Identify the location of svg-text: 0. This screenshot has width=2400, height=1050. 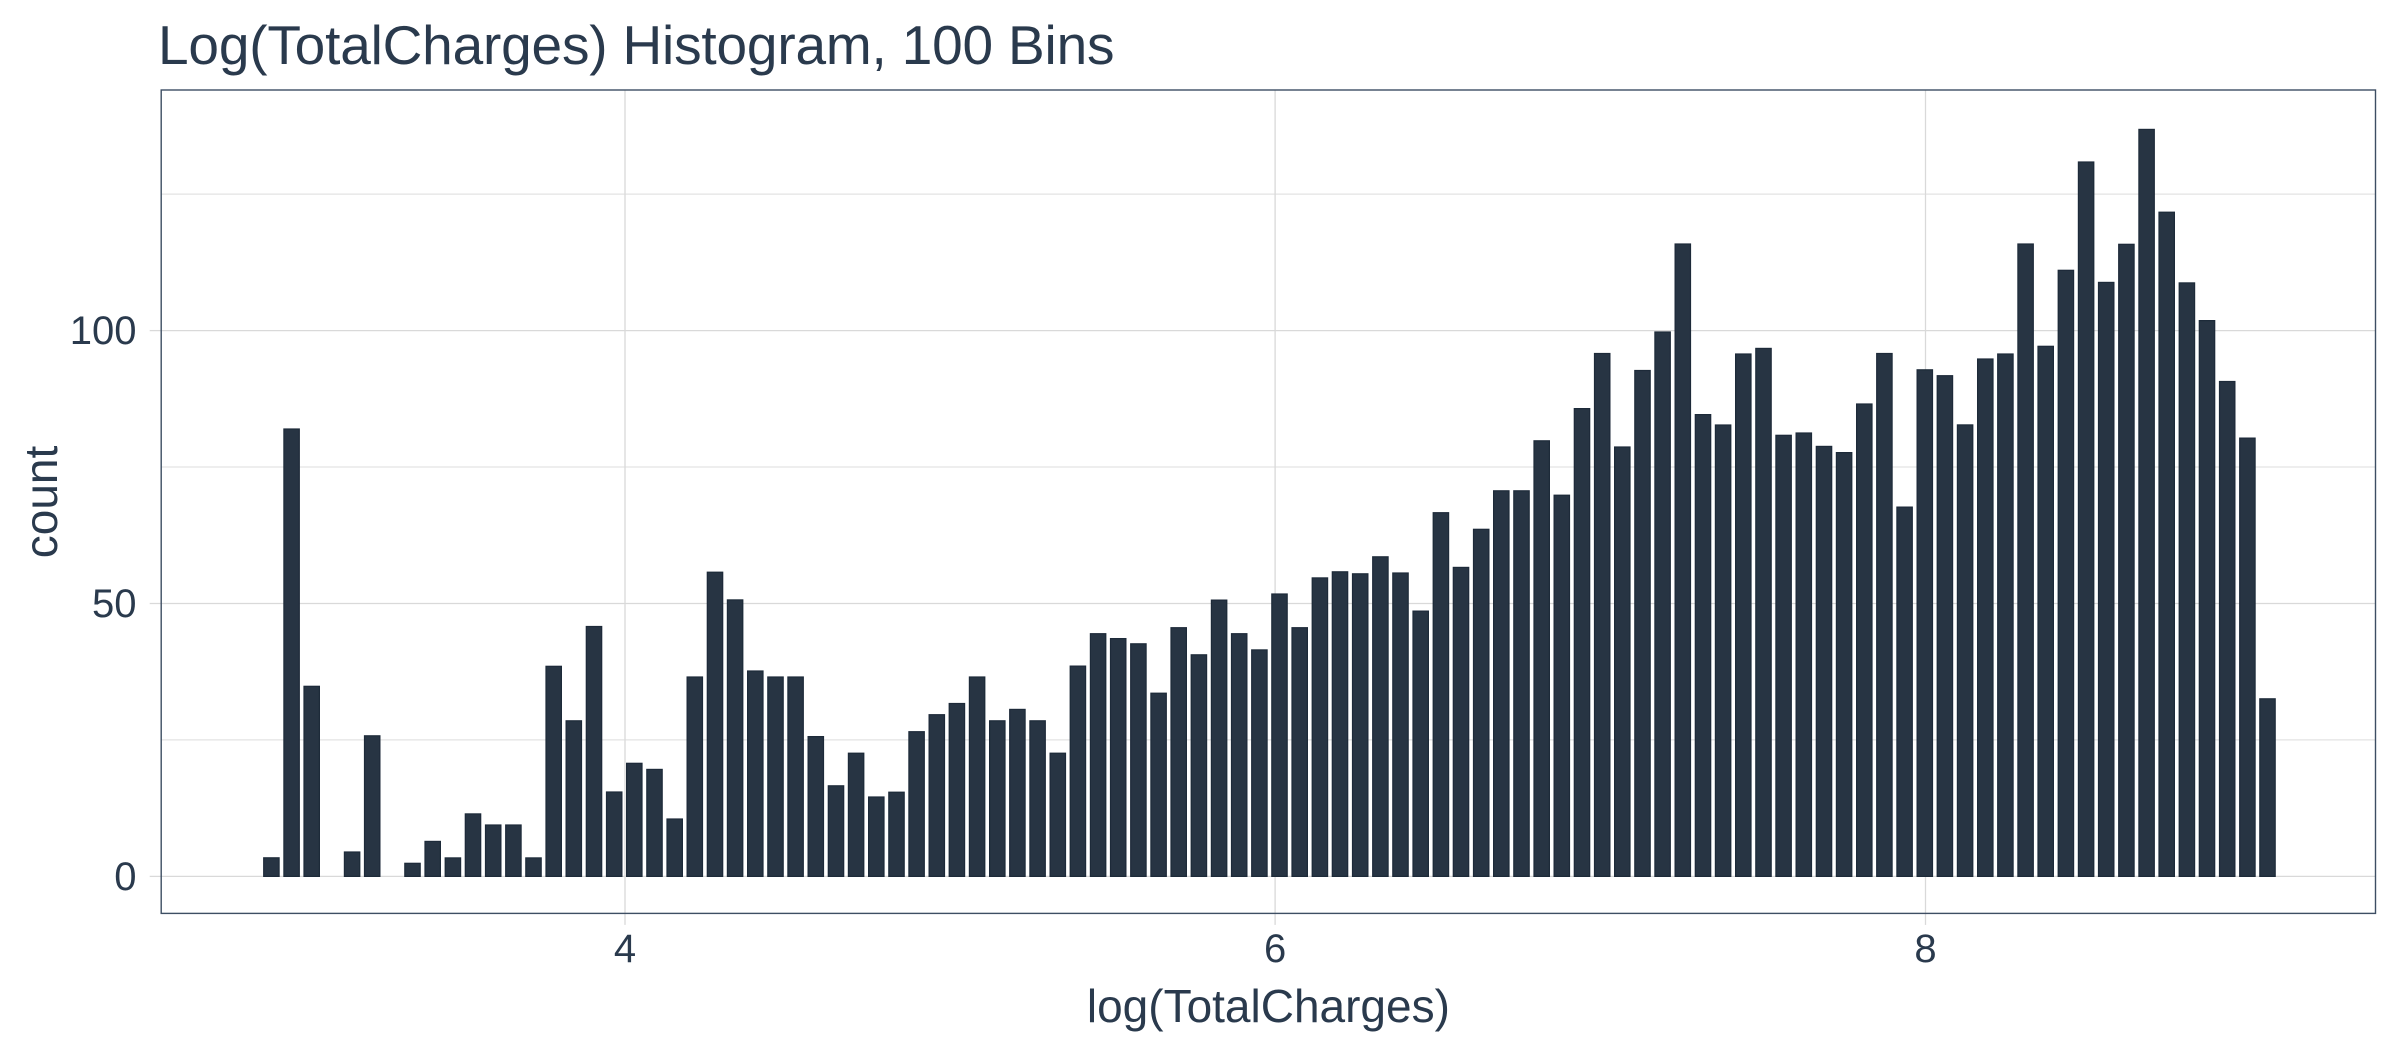
(125, 877).